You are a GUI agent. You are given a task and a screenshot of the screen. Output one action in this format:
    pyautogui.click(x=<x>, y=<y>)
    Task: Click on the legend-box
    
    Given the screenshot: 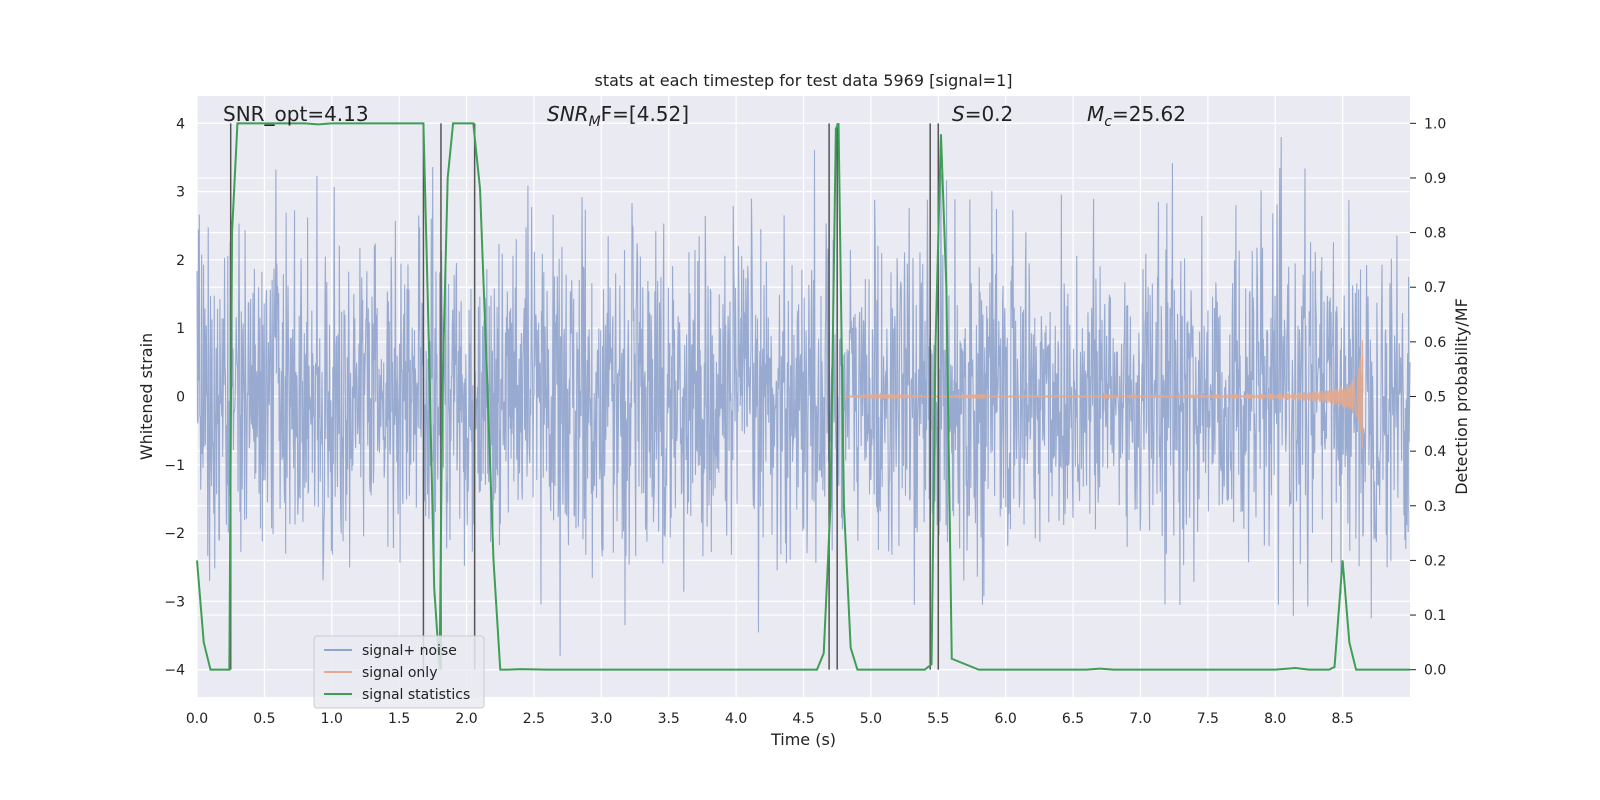 What is the action you would take?
    pyautogui.click(x=399, y=672)
    